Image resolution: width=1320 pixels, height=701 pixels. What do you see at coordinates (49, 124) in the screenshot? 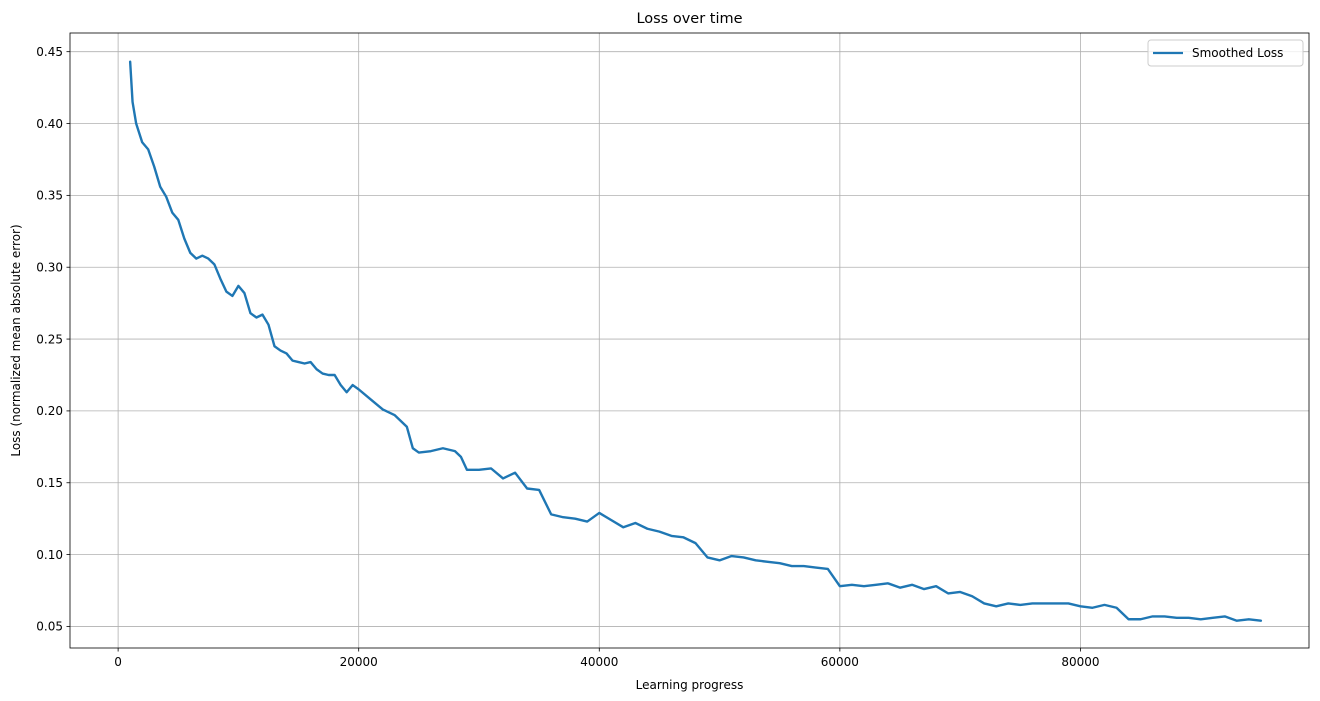
I see `y-tick-label: 0.40` at bounding box center [49, 124].